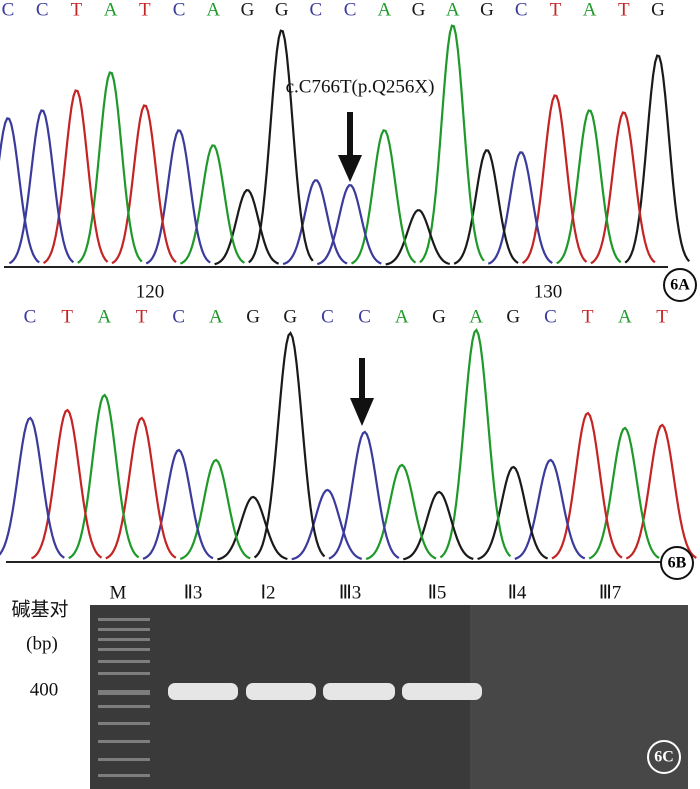 This screenshot has height=789, width=700. What do you see at coordinates (548, 291) in the screenshot?
I see `position-tick: 130` at bounding box center [548, 291].